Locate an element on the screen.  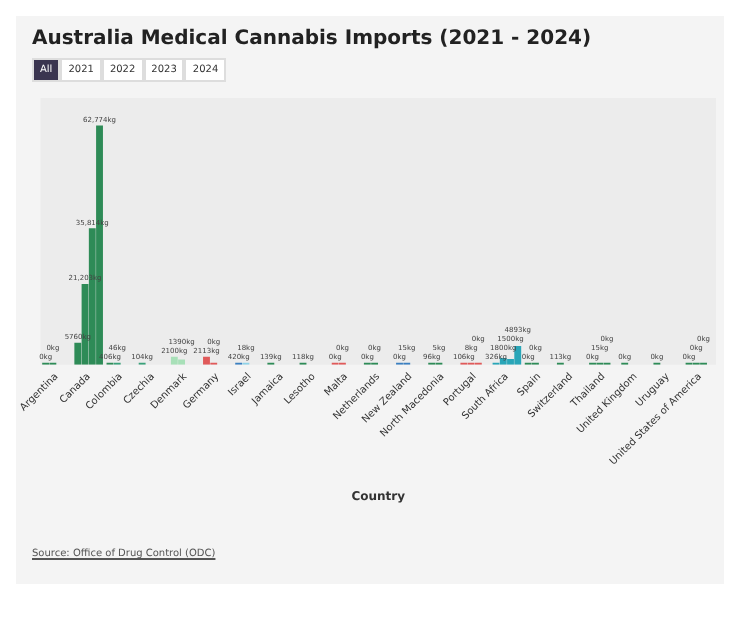
chart-title: Australia Medical Cannabis Imports (2021 - 2024) is located at coordinates (312, 40).